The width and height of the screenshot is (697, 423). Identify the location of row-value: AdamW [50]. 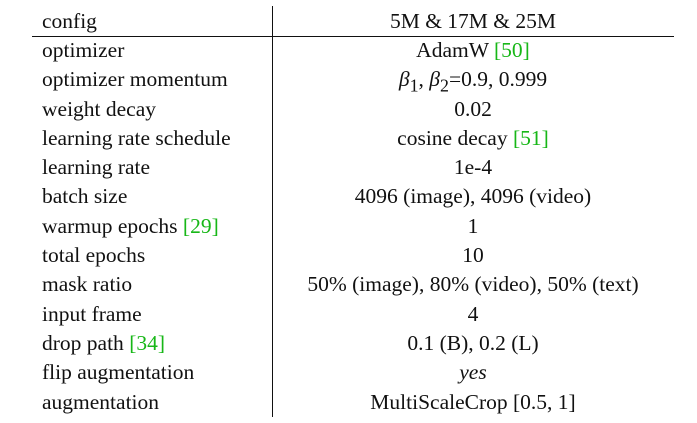
(473, 50).